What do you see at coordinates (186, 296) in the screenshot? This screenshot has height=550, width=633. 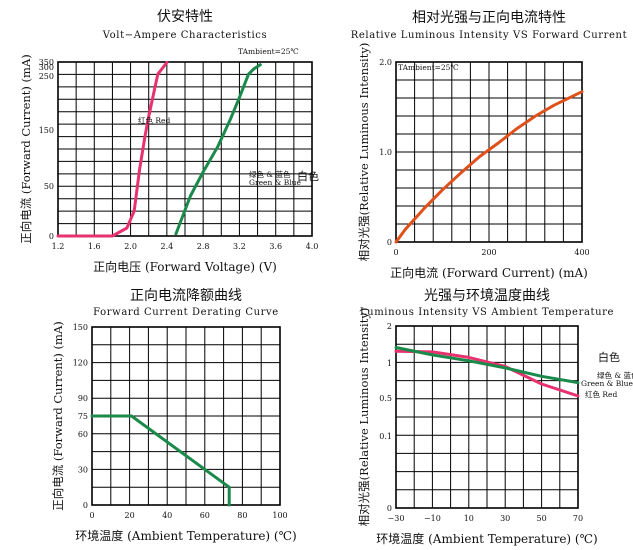 I see `chart-title: 正向电流降额曲线` at bounding box center [186, 296].